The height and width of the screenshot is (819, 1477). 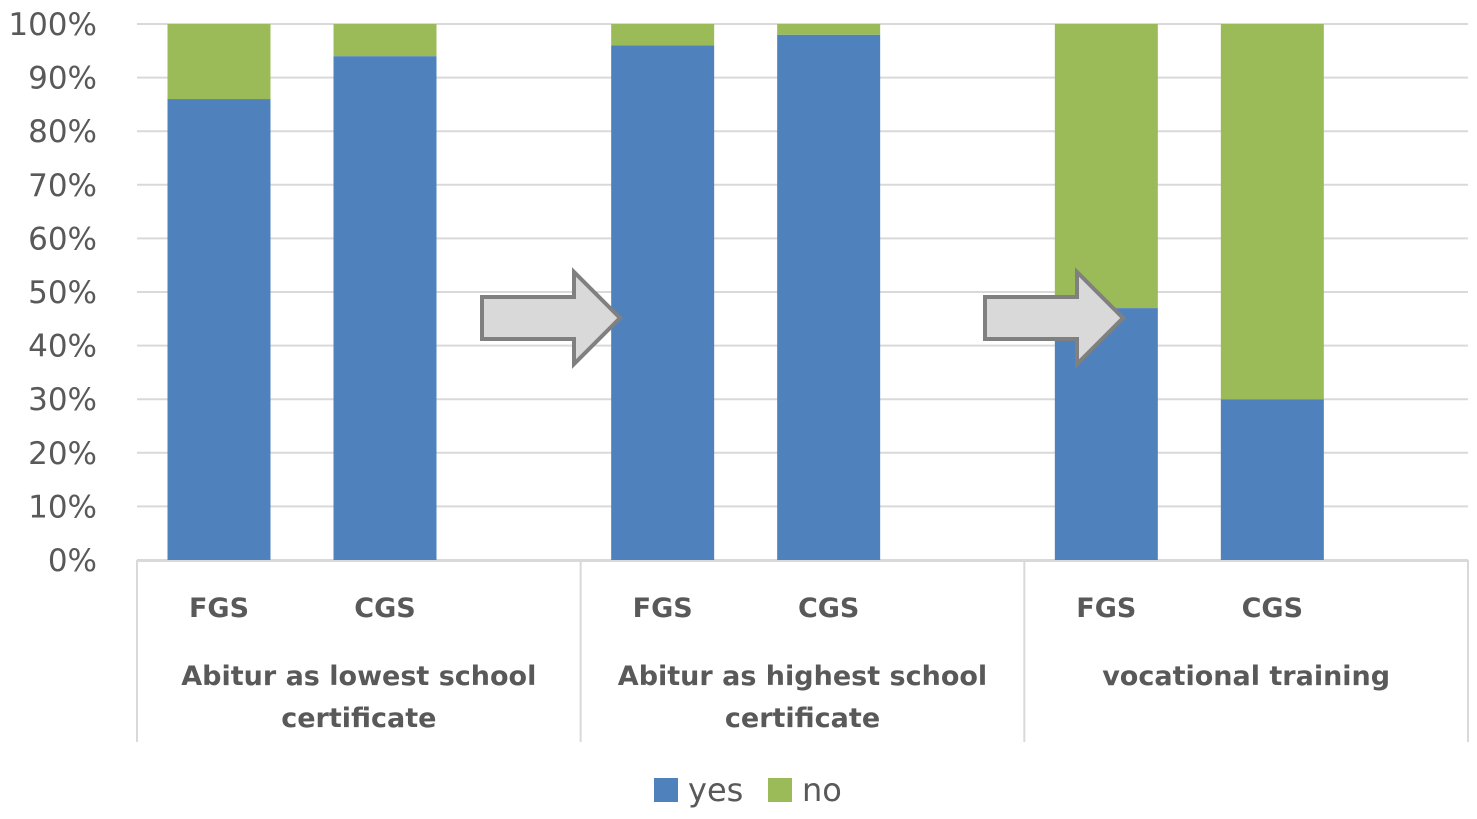 What do you see at coordinates (62, 239) in the screenshot?
I see `y-tick-label: 60%` at bounding box center [62, 239].